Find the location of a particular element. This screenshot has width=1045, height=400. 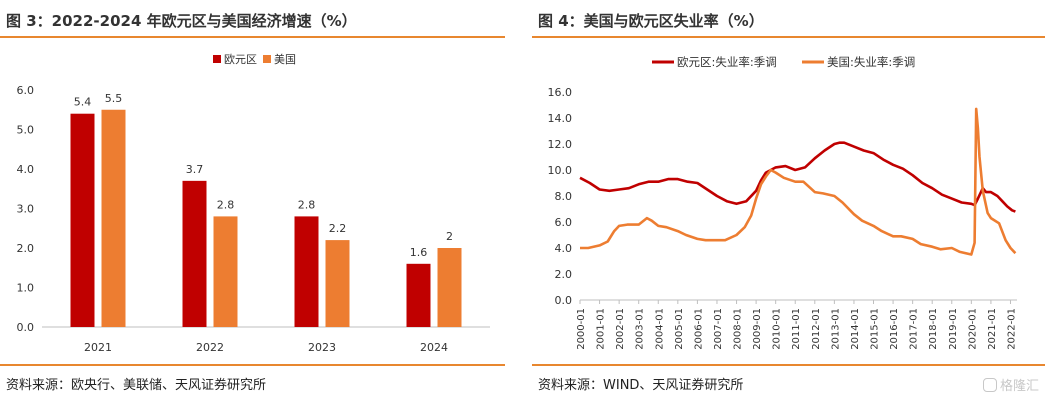

x-tick-label: 2017-01 is located at coordinates (914, 329).